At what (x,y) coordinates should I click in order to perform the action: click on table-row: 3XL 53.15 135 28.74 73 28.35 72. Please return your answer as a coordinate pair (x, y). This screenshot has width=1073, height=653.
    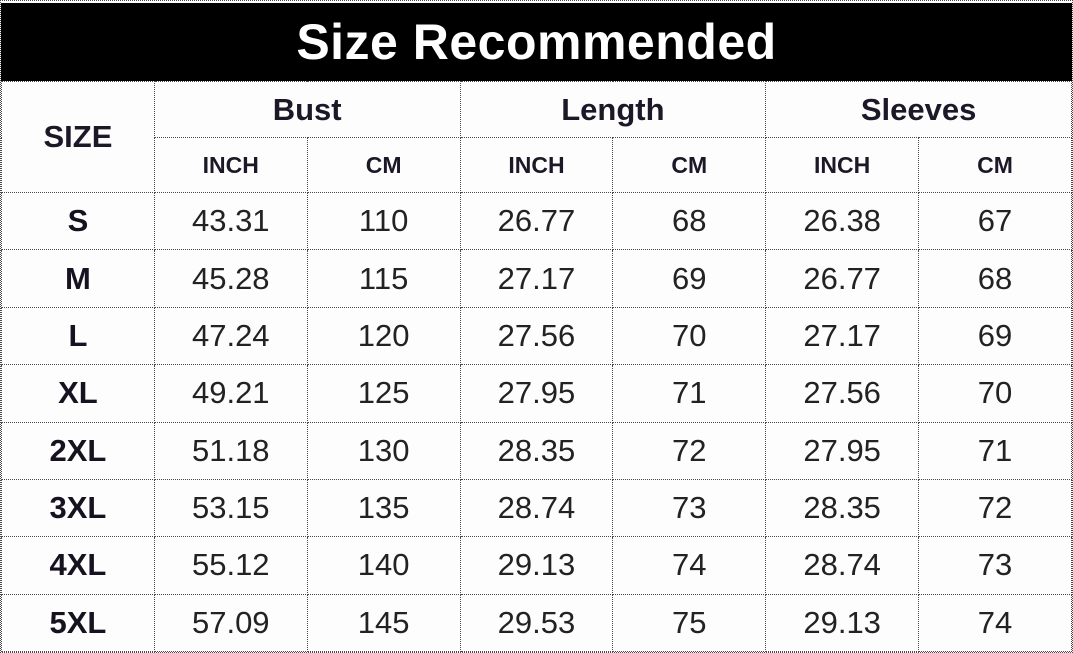
    Looking at the image, I should click on (536, 508).